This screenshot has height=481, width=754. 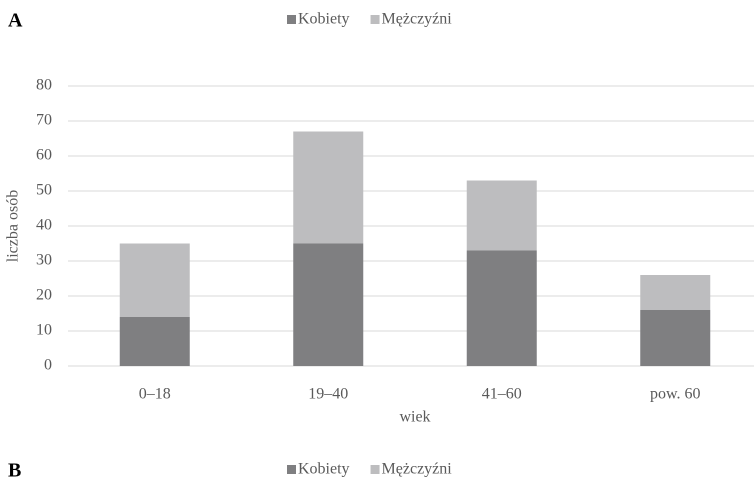 I want to click on y-axis-label: liczba osób, so click(x=13, y=226).